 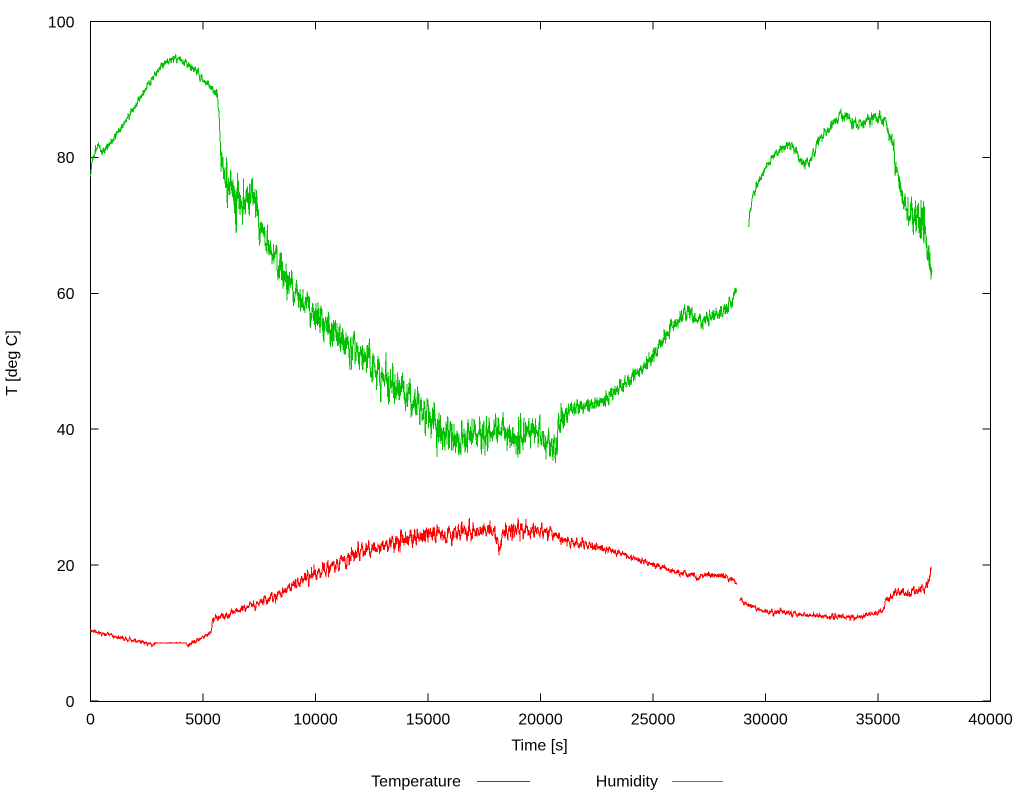 I want to click on svg-text: Temperature, so click(x=416, y=782).